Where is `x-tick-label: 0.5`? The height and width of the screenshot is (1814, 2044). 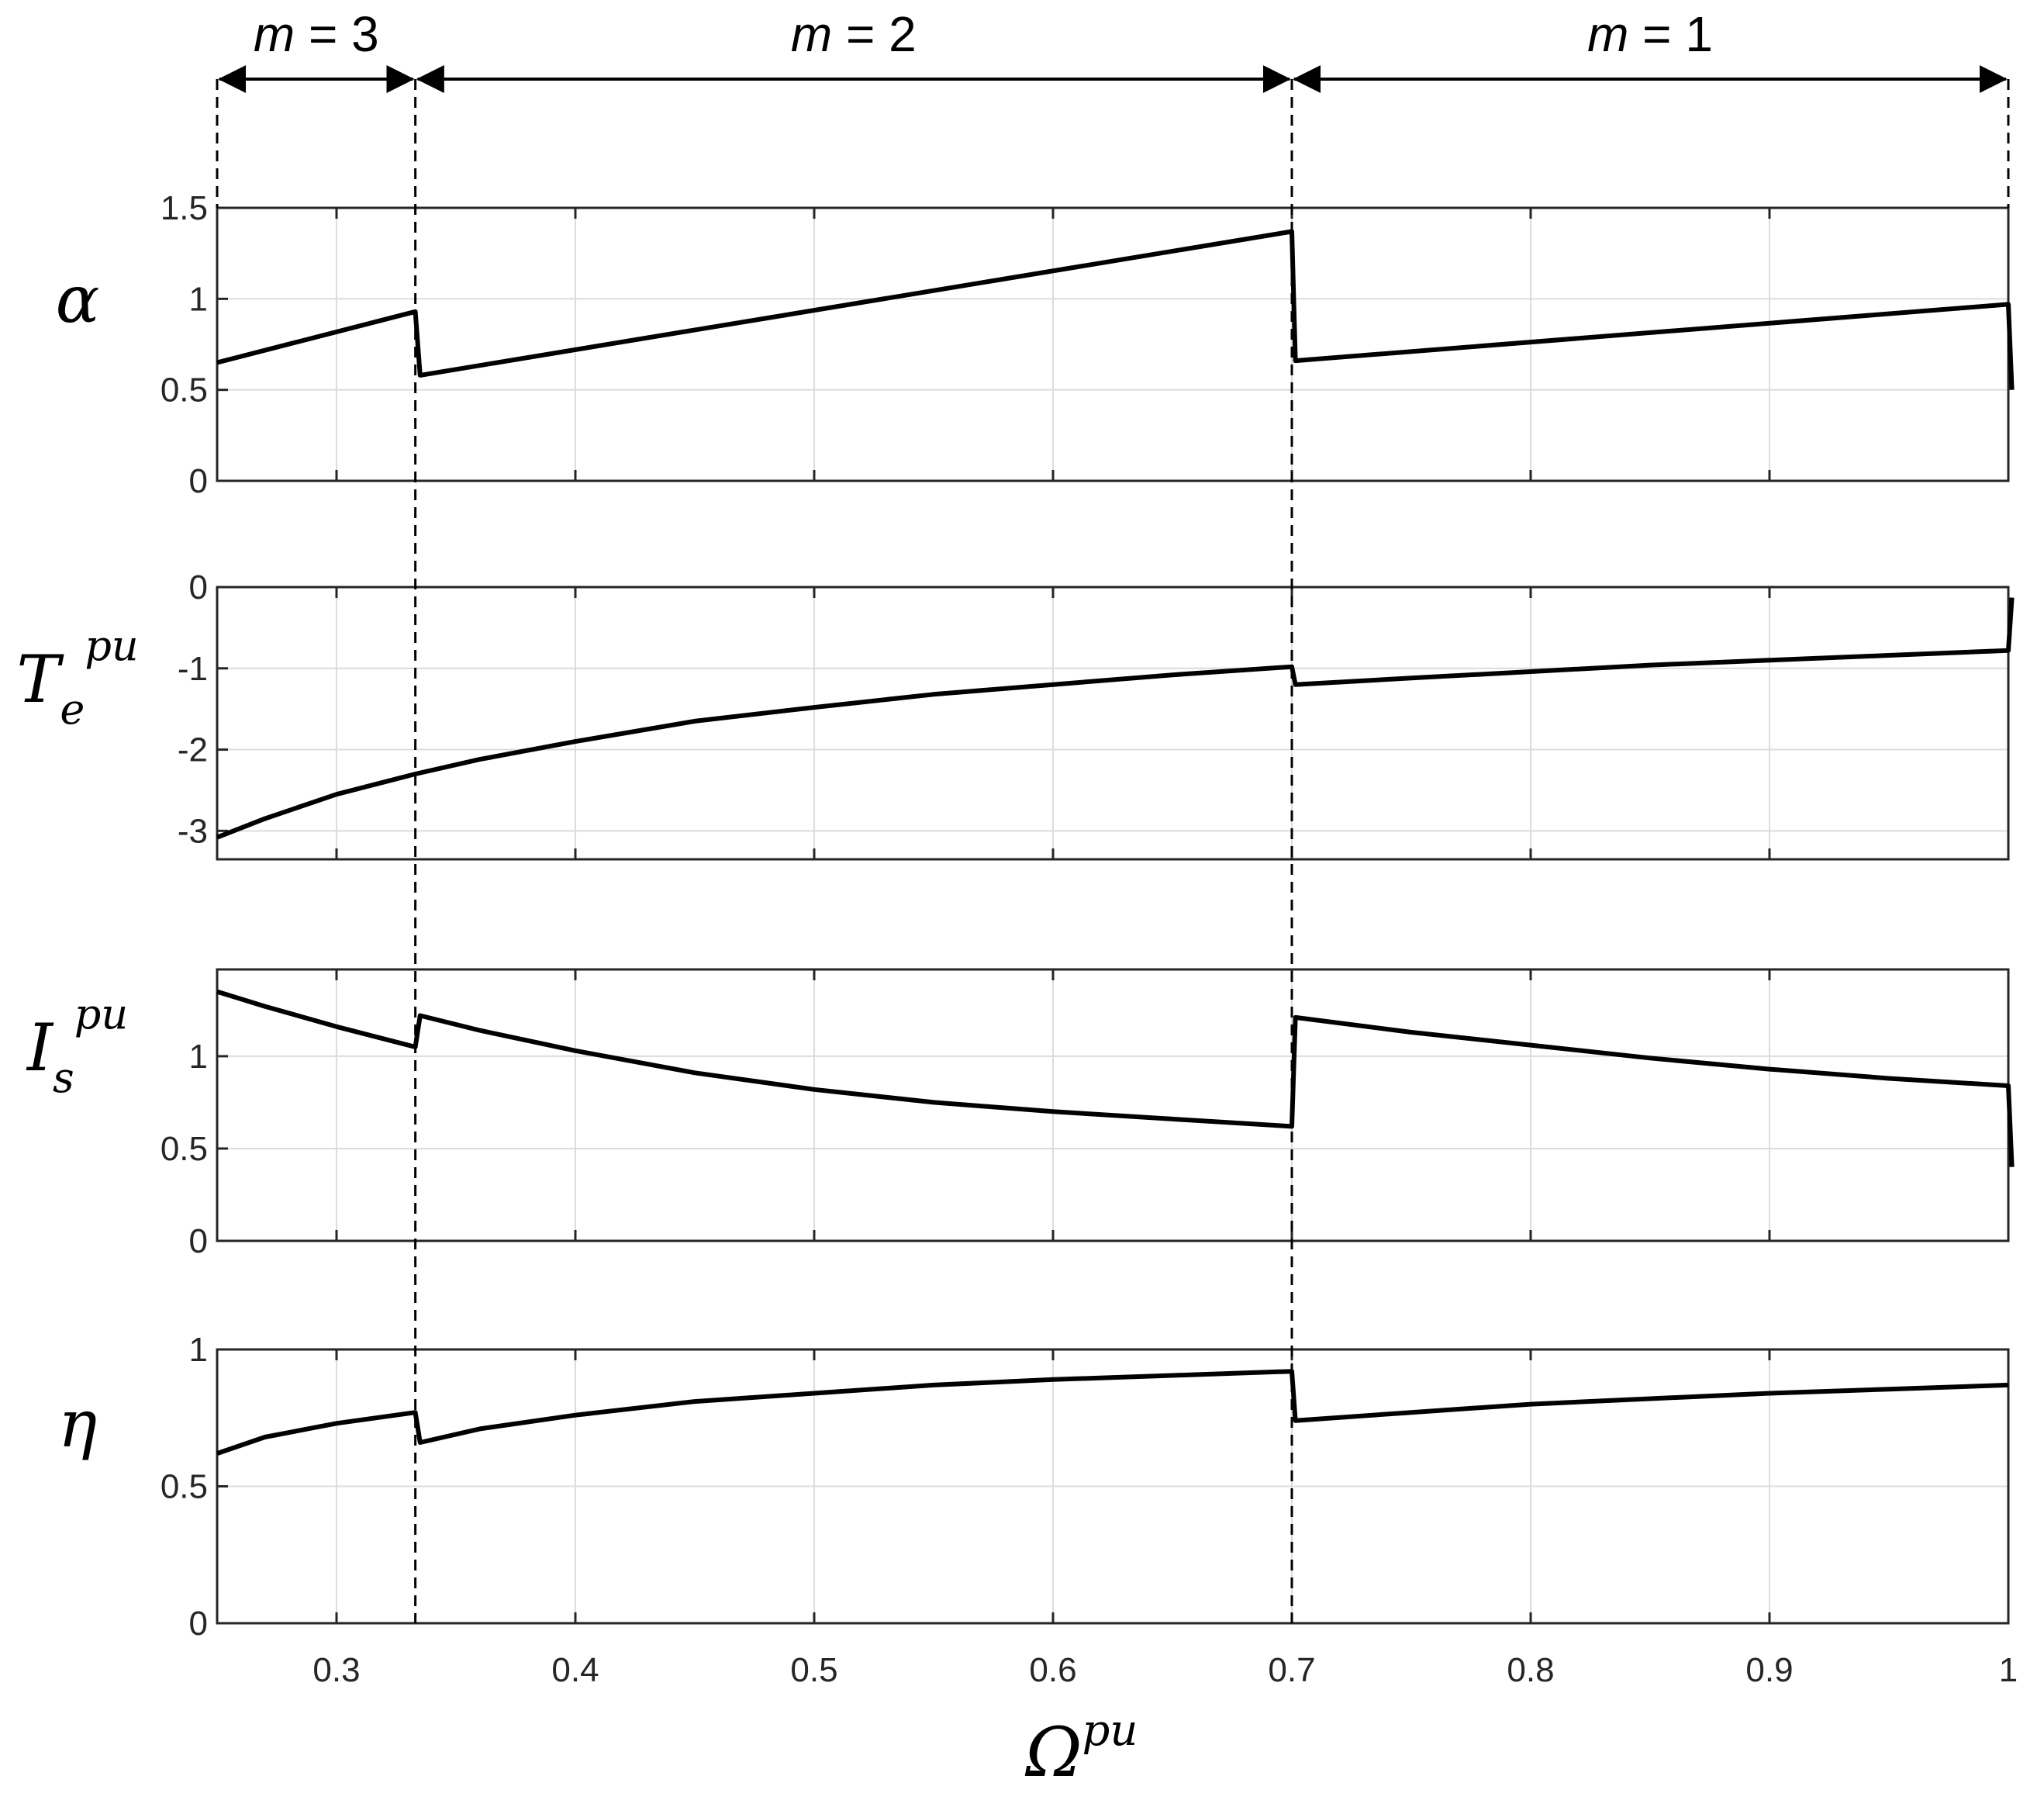 x-tick-label: 0.5 is located at coordinates (813, 1670).